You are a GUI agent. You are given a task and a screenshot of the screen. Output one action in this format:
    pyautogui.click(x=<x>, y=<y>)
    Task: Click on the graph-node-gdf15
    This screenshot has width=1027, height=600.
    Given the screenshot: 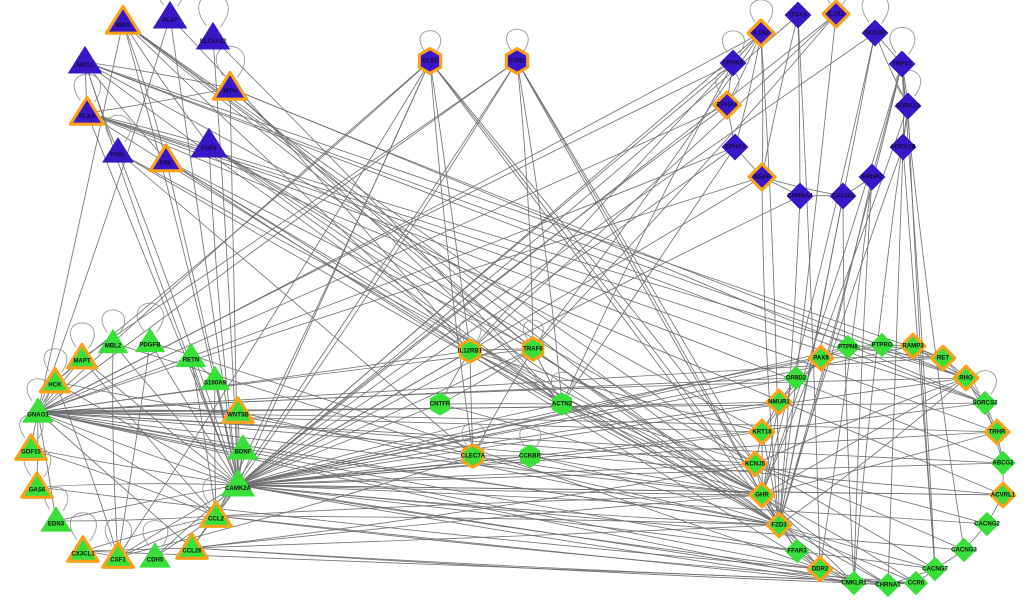 What is the action you would take?
    pyautogui.click(x=31, y=447)
    